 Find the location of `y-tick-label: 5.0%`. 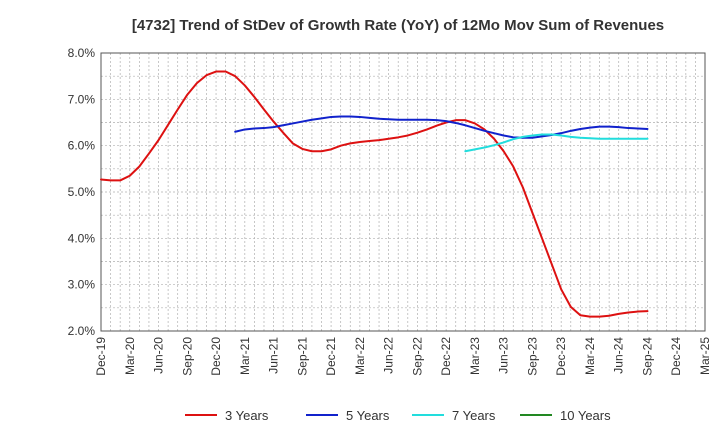

y-tick-label: 5.0% is located at coordinates (82, 192).